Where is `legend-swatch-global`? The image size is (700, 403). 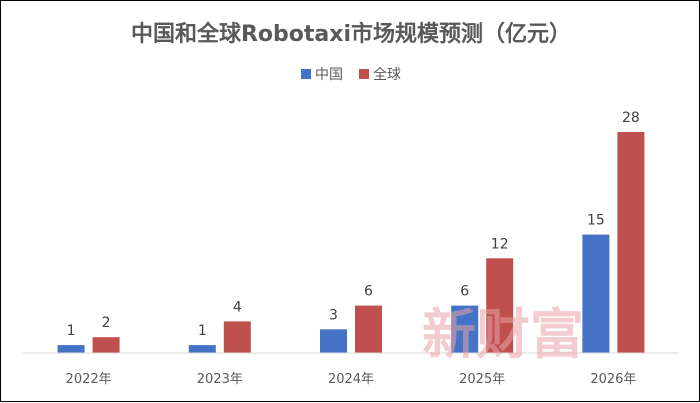 legend-swatch-global is located at coordinates (364, 74).